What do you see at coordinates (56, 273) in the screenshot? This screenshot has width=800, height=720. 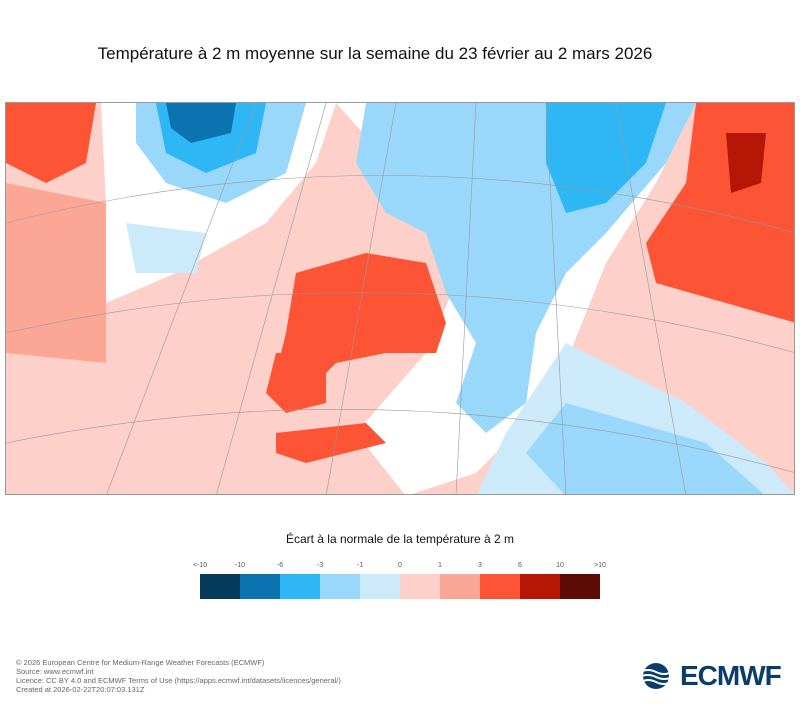 I see `anomaly-region-salmon` at bounding box center [56, 273].